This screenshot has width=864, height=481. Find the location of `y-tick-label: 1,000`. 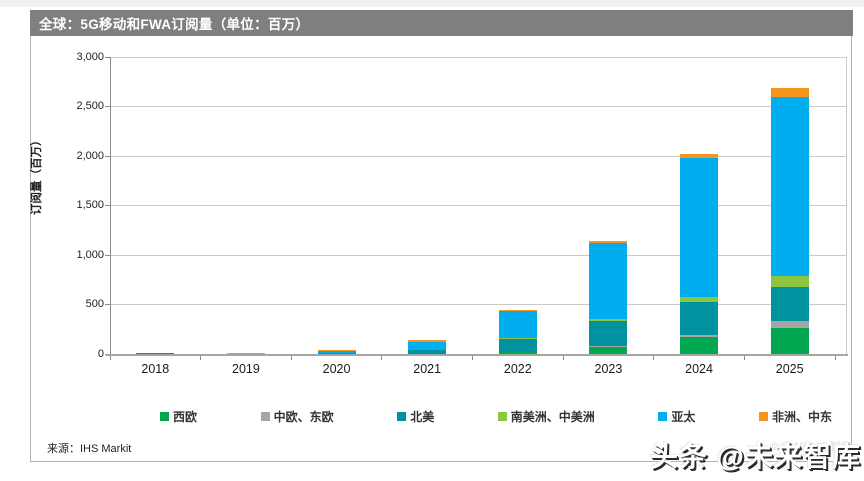

y-tick-label: 1,000 is located at coordinates (90, 254).